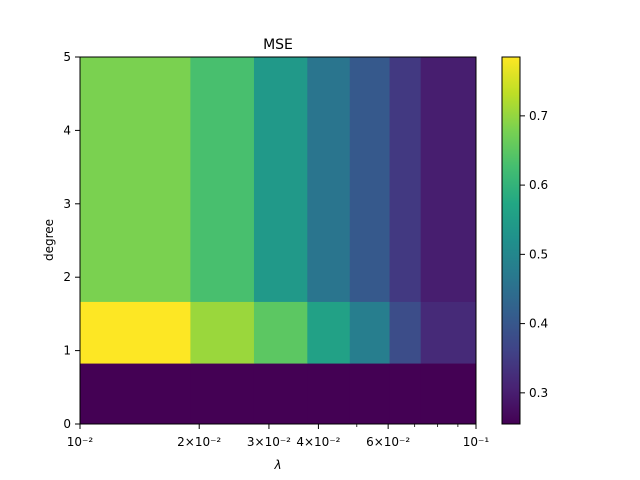 This screenshot has width=640, height=480. I want to click on x-tick-label: 10⁻¹, so click(476, 442).